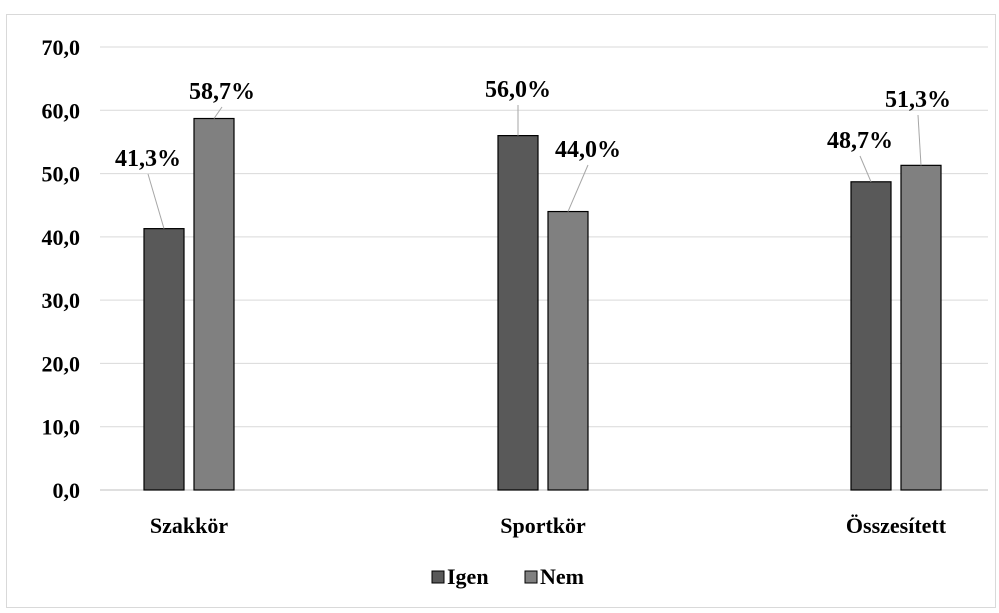 This screenshot has width=999, height=613. What do you see at coordinates (61, 174) in the screenshot?
I see `y-tick-label: 50,0` at bounding box center [61, 174].